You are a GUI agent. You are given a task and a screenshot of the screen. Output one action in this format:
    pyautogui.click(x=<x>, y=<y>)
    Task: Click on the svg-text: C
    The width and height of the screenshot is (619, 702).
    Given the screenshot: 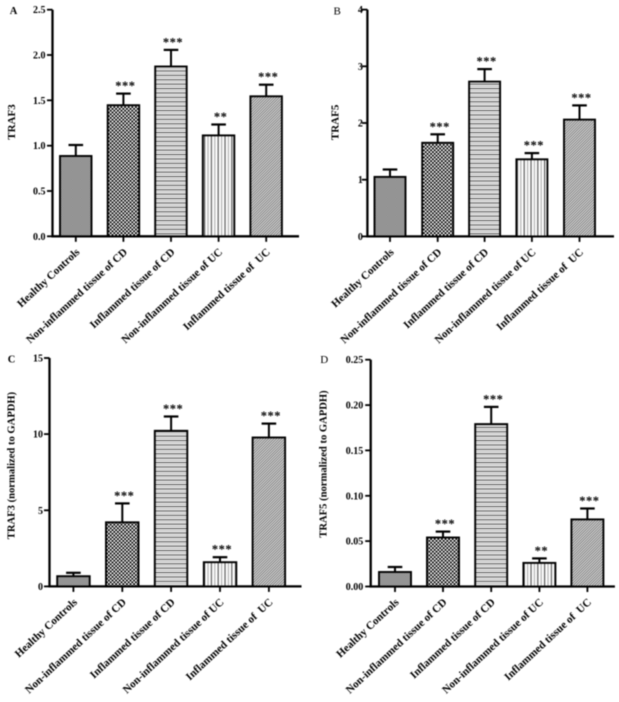 What is the action you would take?
    pyautogui.click(x=12, y=359)
    